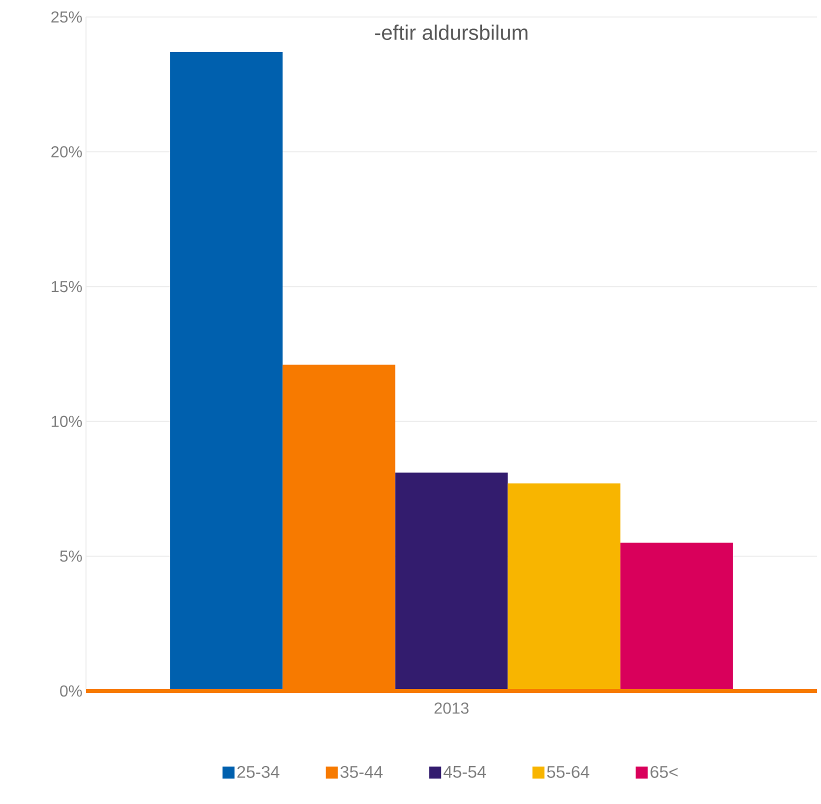 The image size is (821, 804). What do you see at coordinates (67, 422) in the screenshot?
I see `y-tick-label: 10%` at bounding box center [67, 422].